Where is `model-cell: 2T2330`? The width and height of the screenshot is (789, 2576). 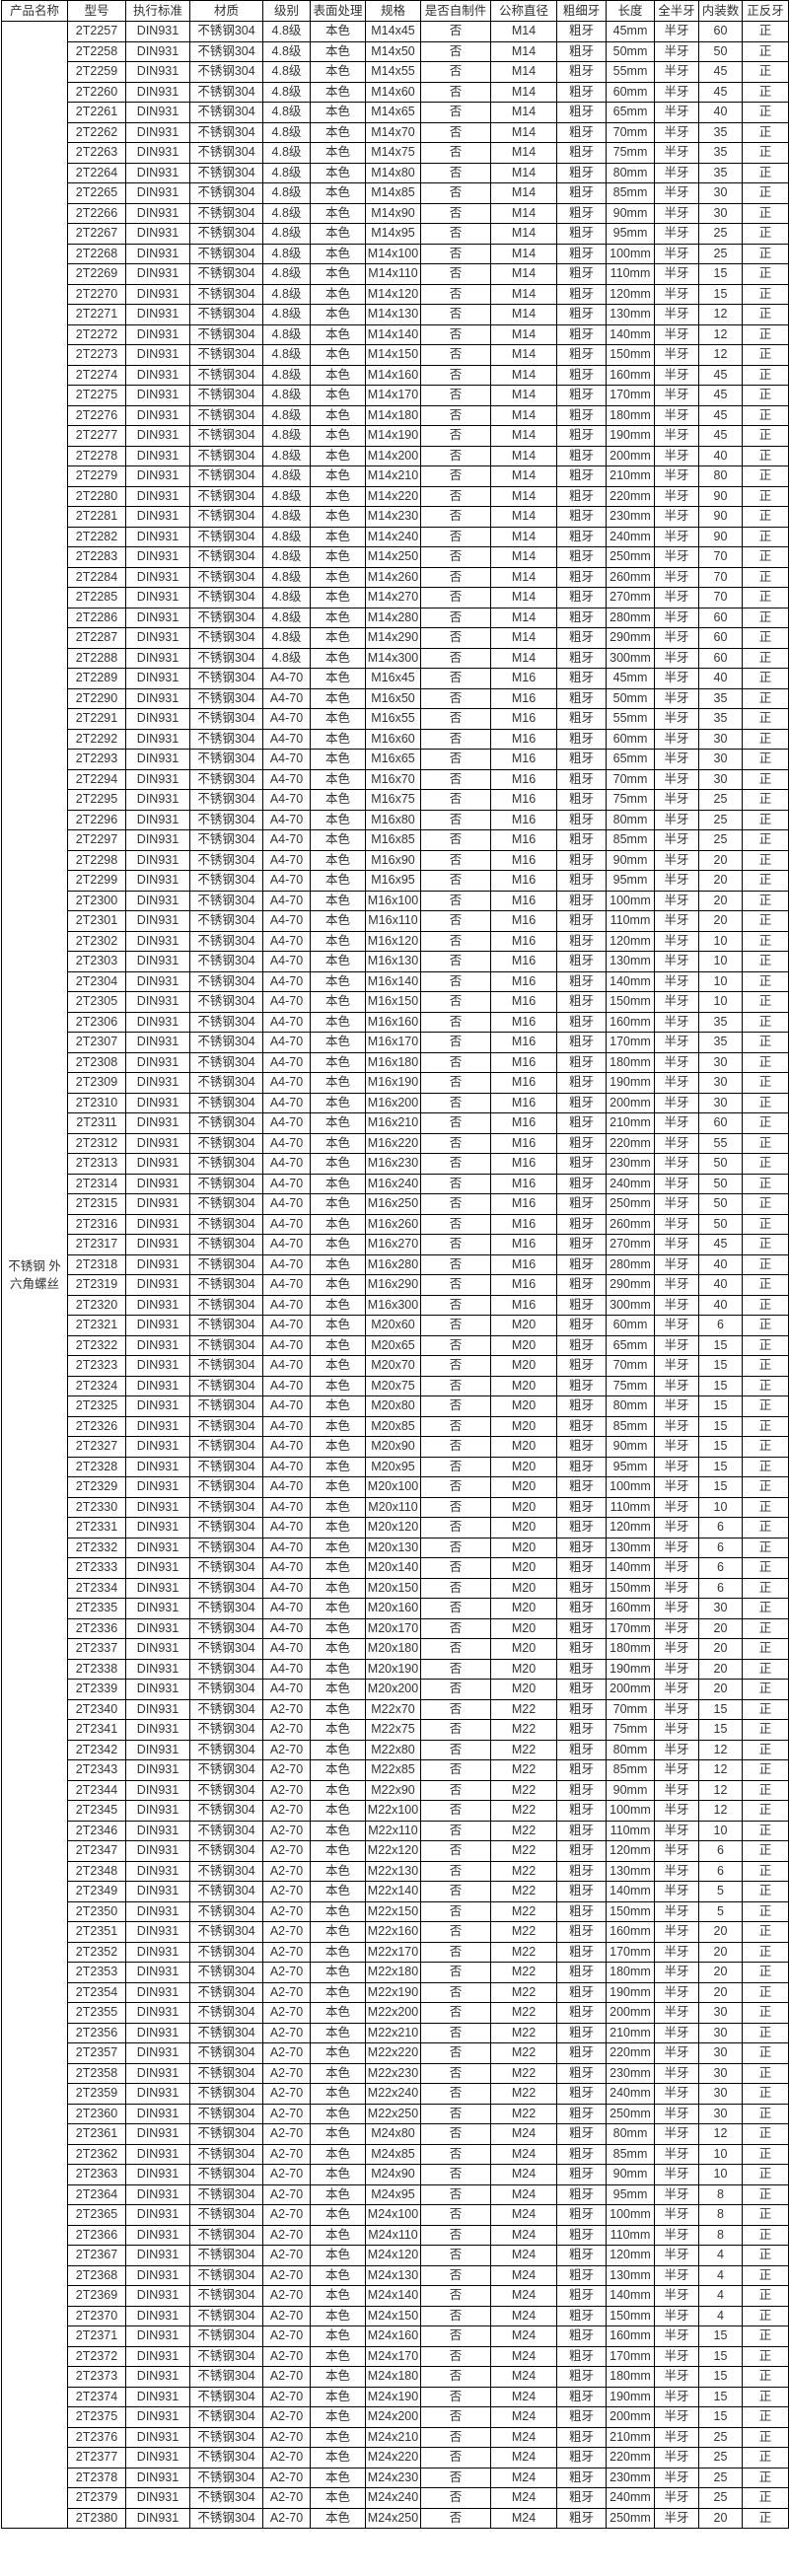
model-cell: 2T2330 is located at coordinates (96, 1507).